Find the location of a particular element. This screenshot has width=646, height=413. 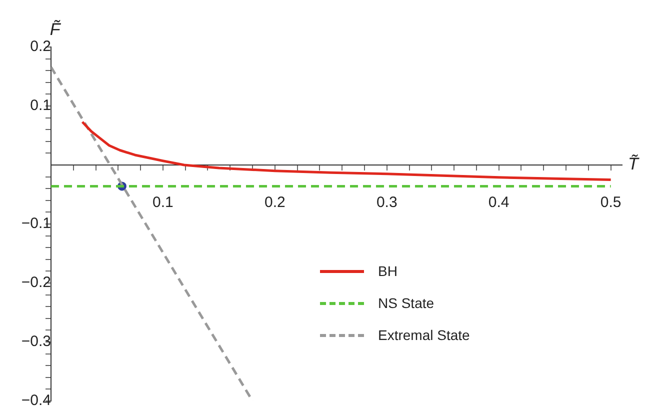

legend-label: BH is located at coordinates (388, 271).